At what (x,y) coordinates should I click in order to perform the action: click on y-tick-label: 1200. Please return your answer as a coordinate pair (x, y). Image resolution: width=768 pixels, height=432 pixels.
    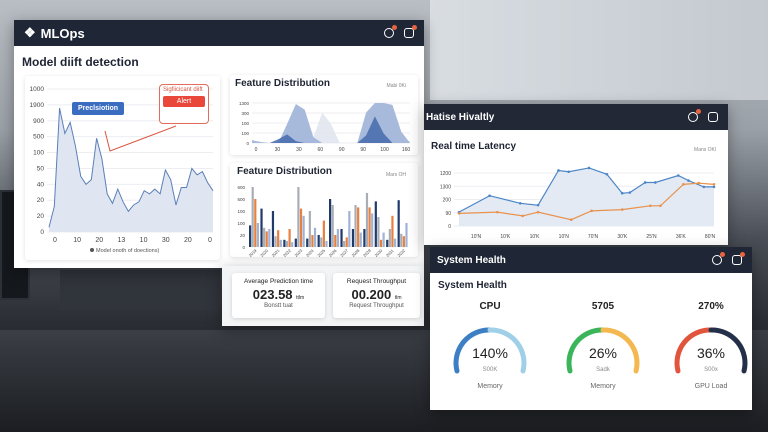
    Looking at the image, I should click on (445, 174).